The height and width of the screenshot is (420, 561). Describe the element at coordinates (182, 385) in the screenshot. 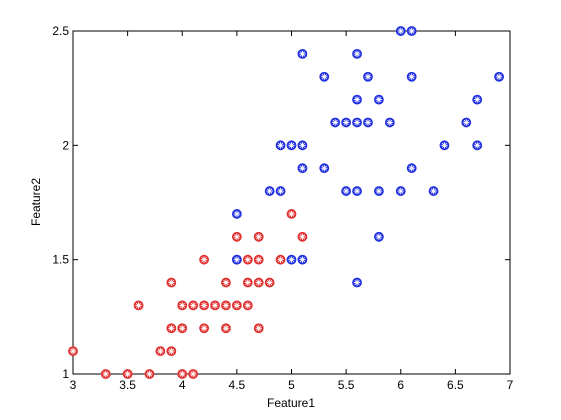

I see `x-tick-label: 4` at that location.